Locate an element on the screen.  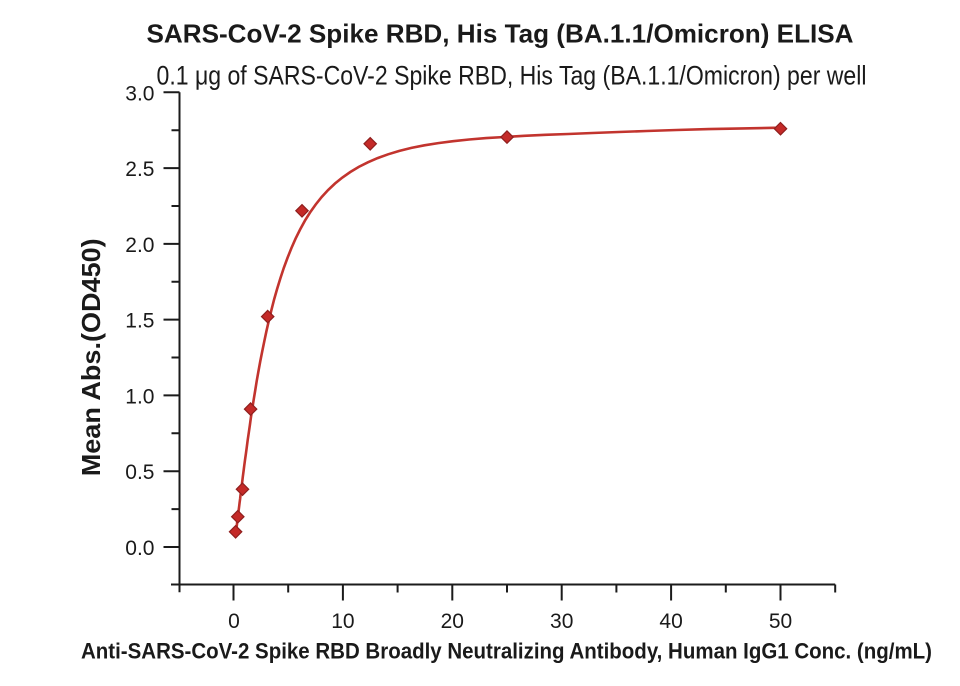
svg-text: 0.0 is located at coordinates (139, 548).